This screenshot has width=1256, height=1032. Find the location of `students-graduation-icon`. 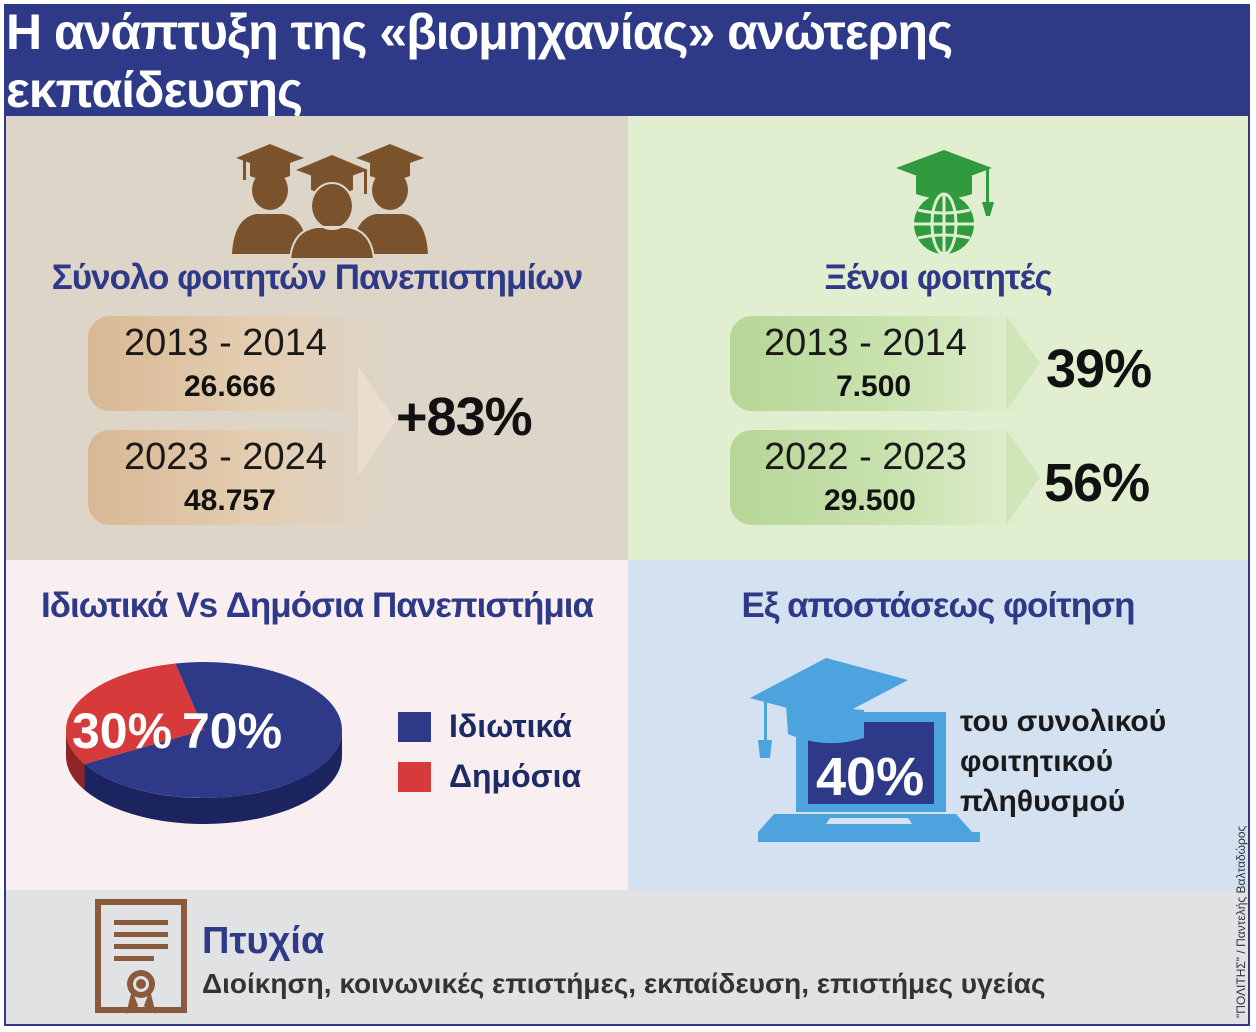

students-graduation-icon is located at coordinates (330, 201).